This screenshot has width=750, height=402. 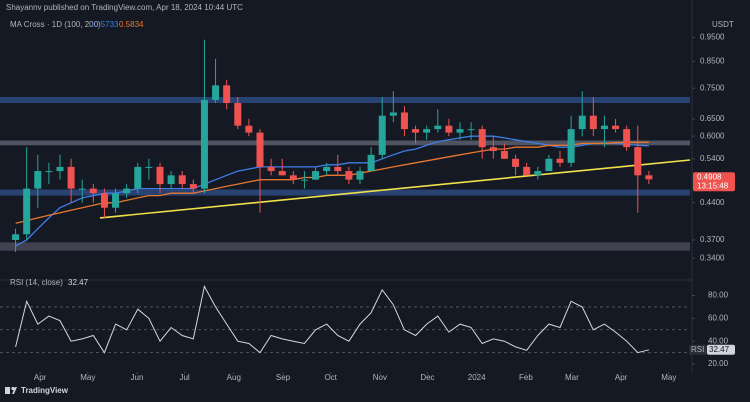 What do you see at coordinates (723, 24) in the screenshot?
I see `currency: USDT` at bounding box center [723, 24].